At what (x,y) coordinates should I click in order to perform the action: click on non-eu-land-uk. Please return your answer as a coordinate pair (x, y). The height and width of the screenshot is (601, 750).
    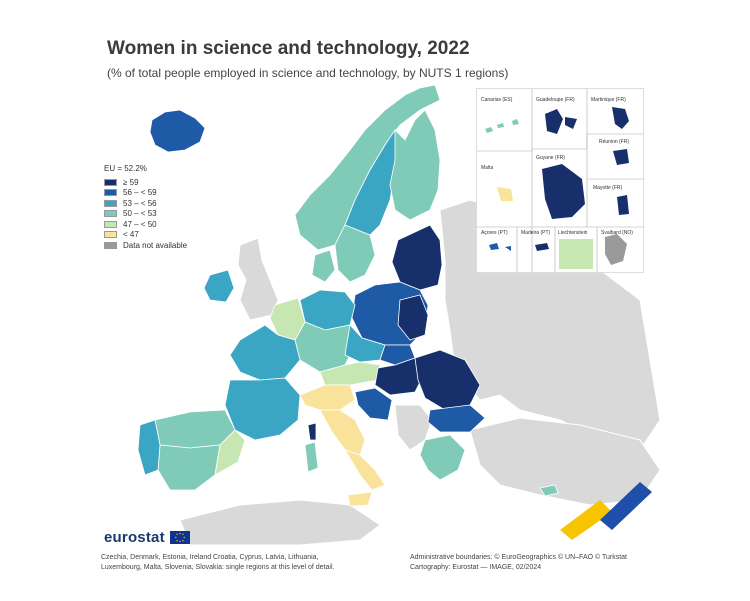
    Looking at the image, I should click on (258, 279).